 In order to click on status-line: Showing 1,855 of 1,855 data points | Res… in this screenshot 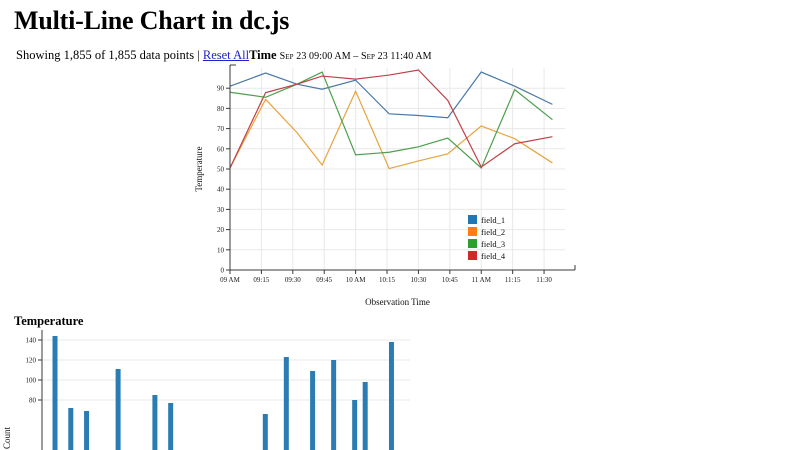, I will do `click(224, 56)`.